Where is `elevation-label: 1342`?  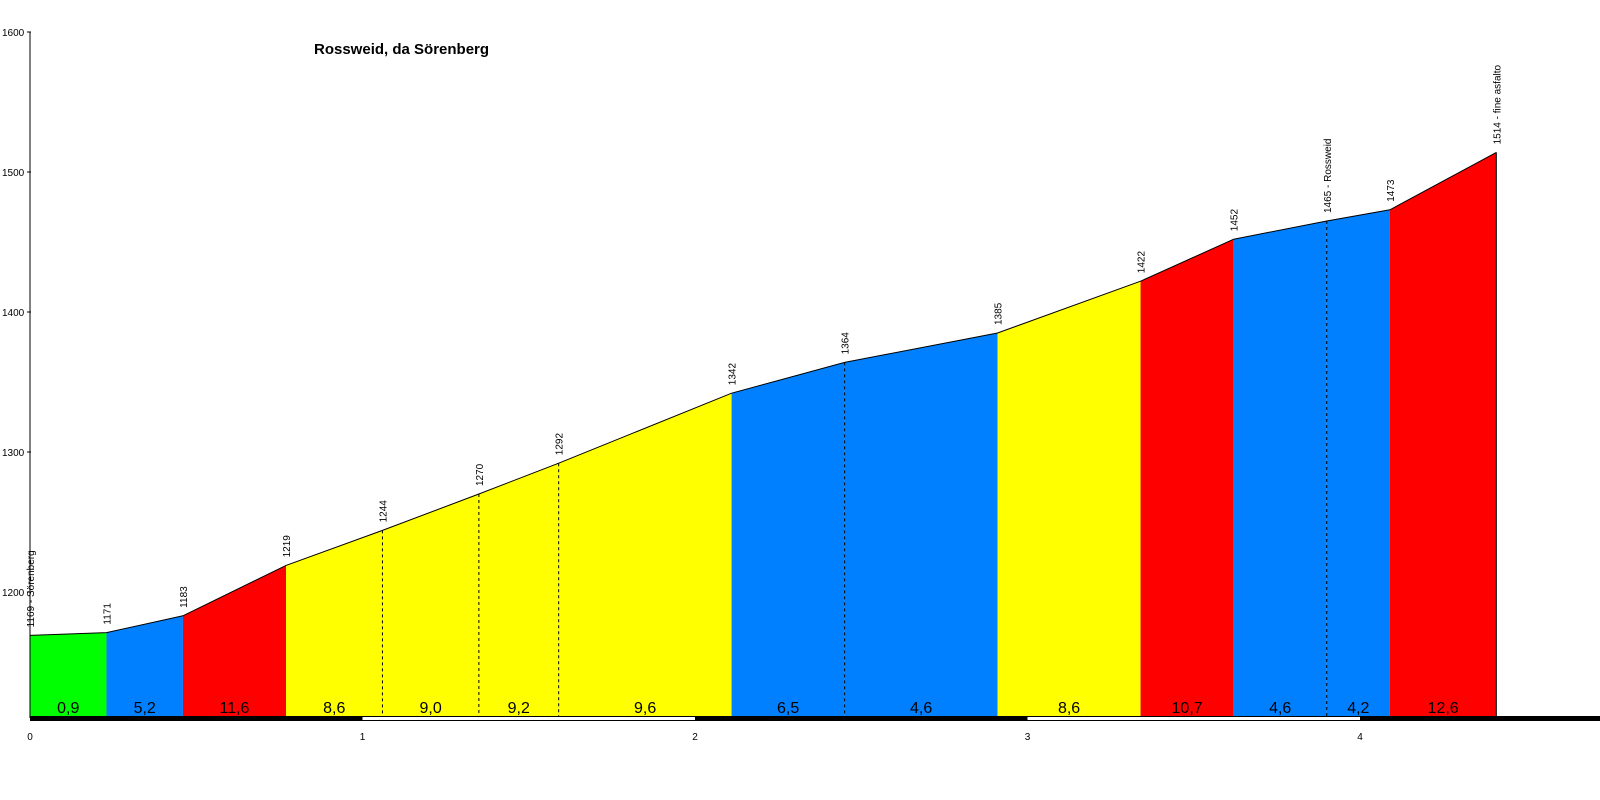
elevation-label: 1342 is located at coordinates (733, 374).